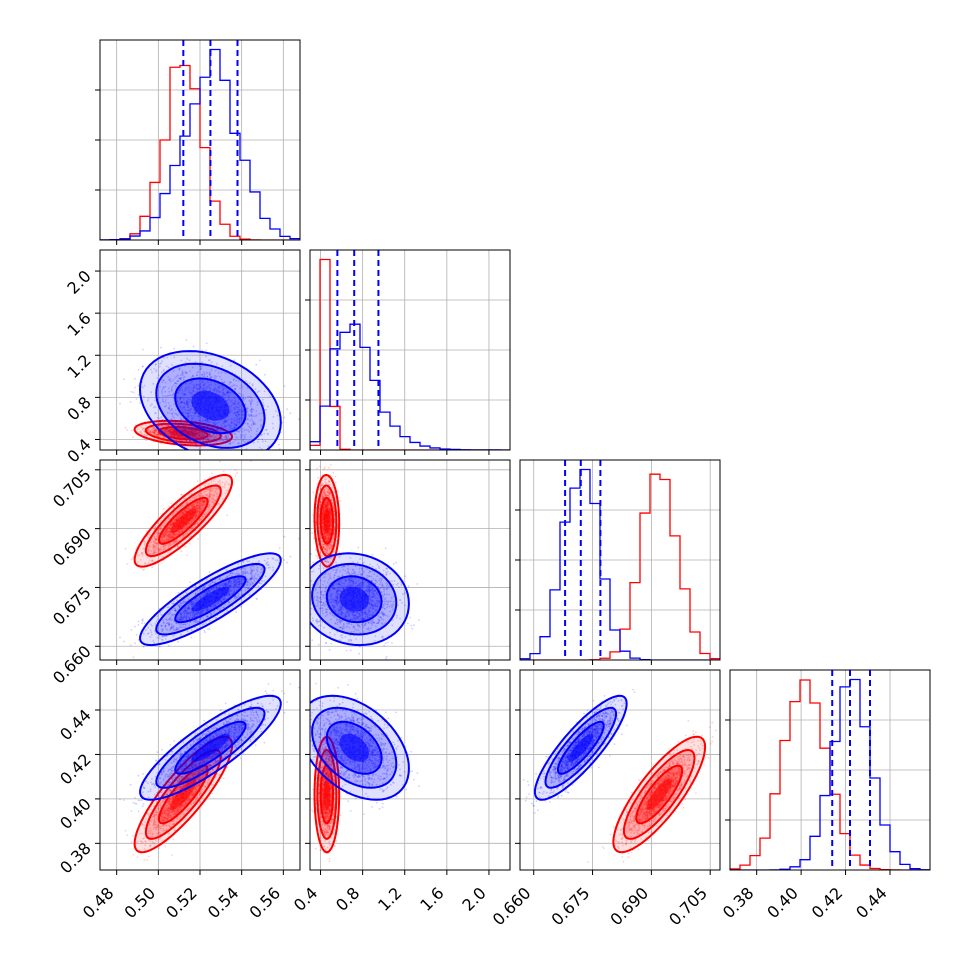  Describe the element at coordinates (223, 902) in the screenshot. I see `x-tick-label: 0.54` at that location.